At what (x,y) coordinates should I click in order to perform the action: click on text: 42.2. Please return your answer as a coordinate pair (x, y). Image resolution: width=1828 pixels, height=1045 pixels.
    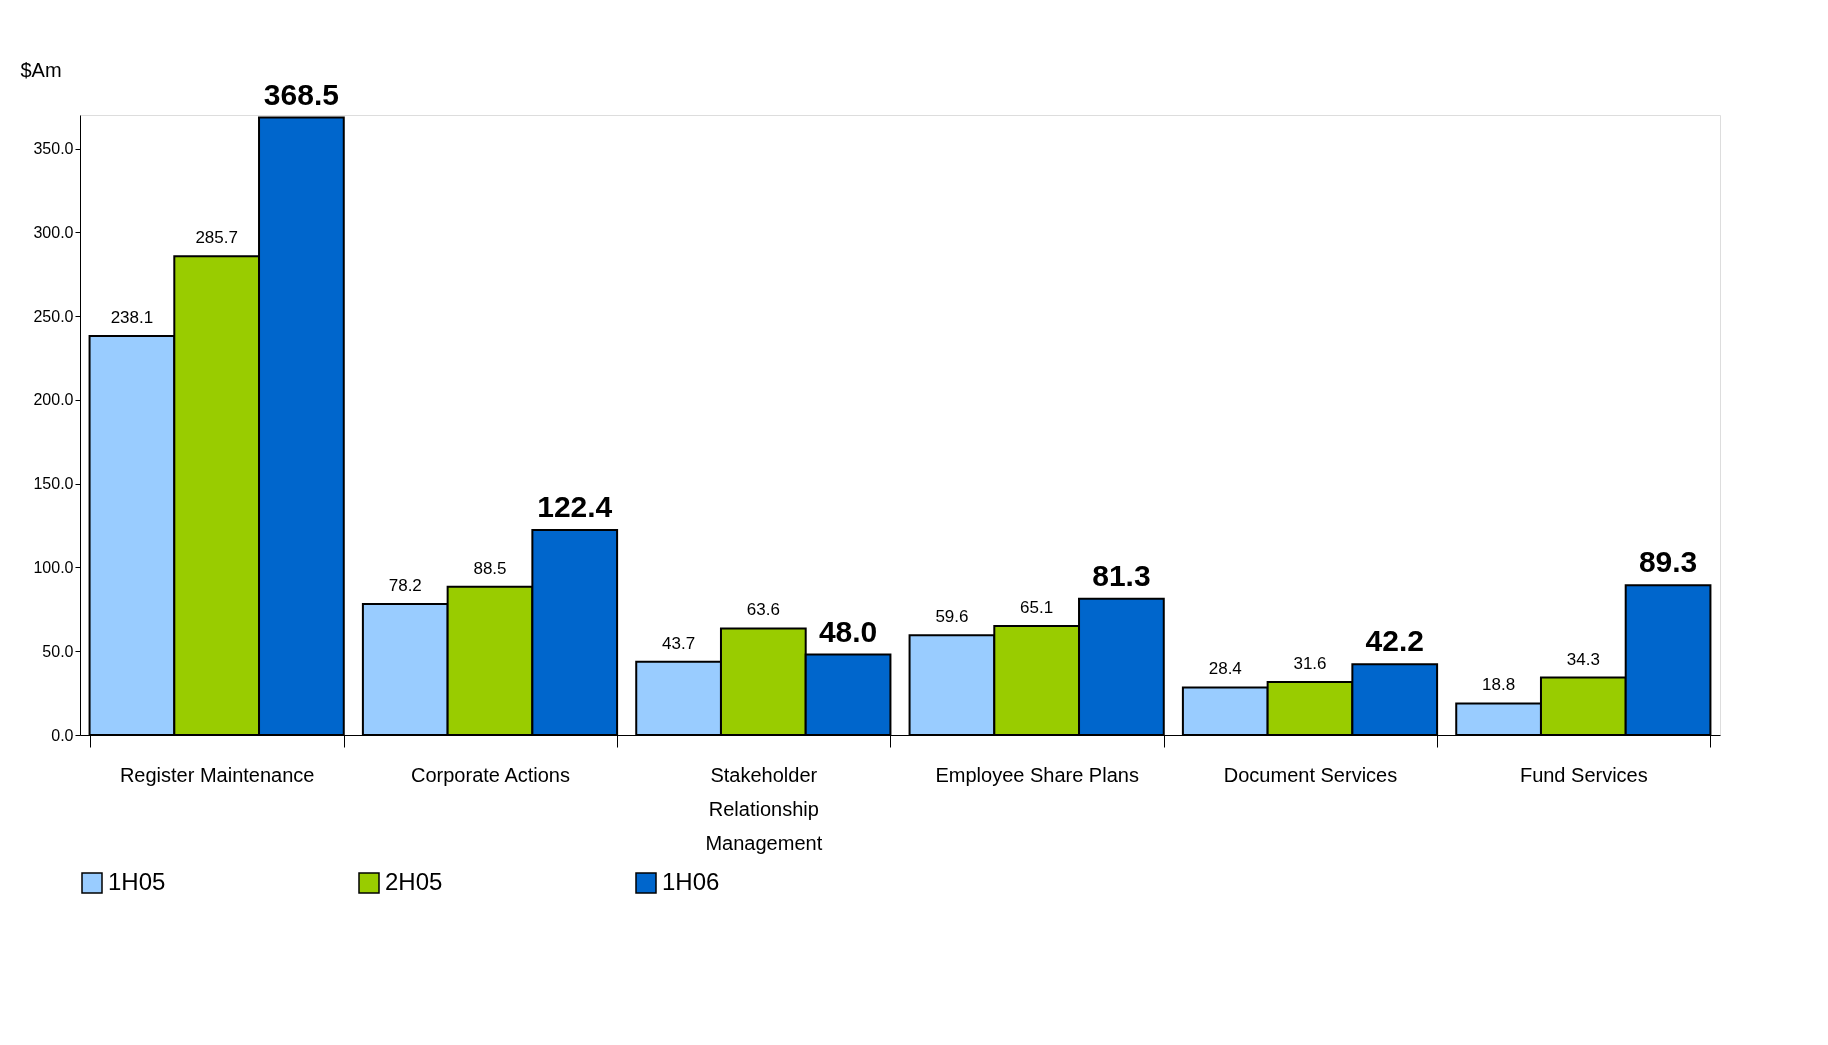
    Looking at the image, I should click on (1394, 641).